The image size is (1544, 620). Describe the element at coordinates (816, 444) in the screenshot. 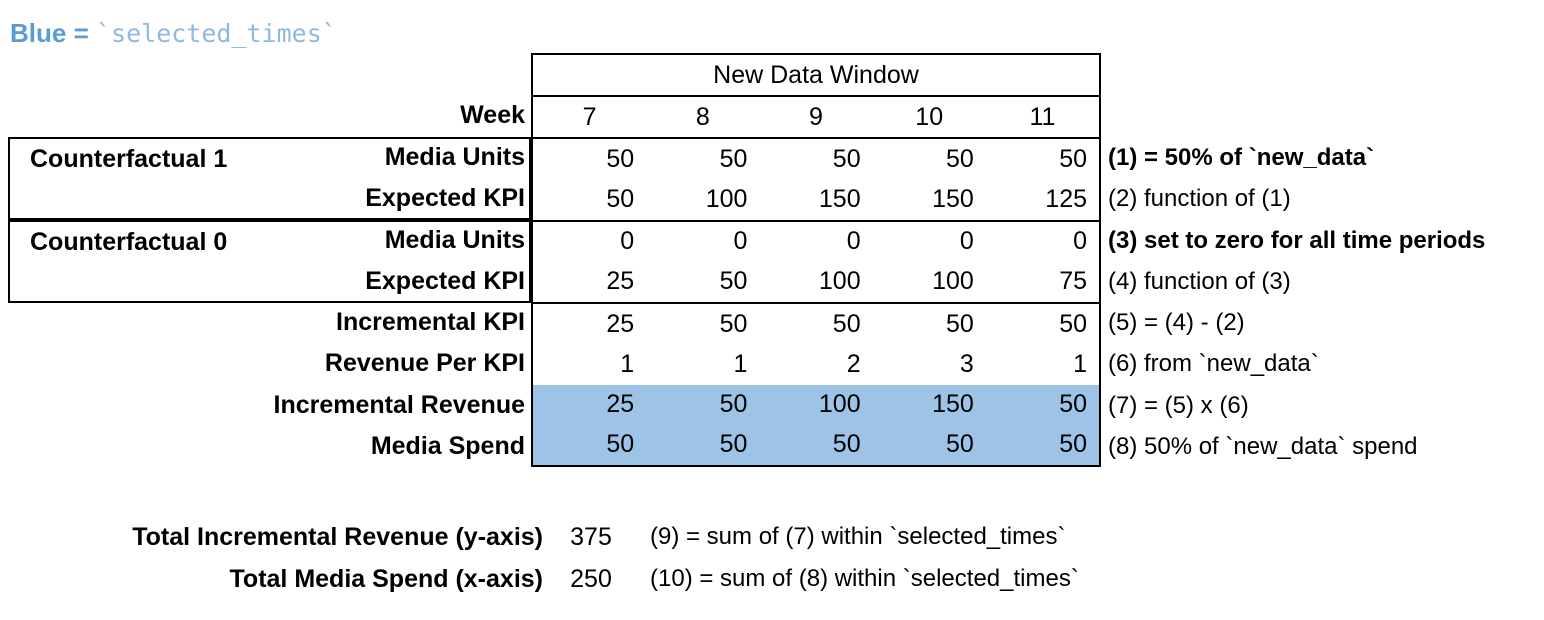

I see `table-row-media-spend-highlighted: 50 50 50 50 50` at that location.